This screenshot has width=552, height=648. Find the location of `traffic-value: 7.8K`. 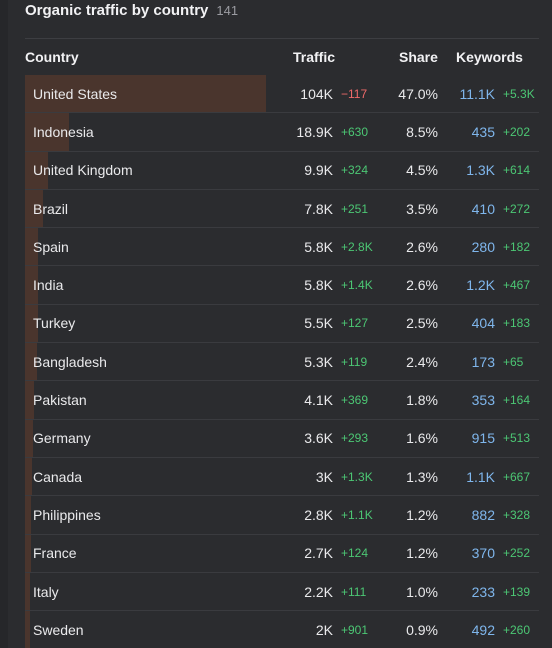

traffic-value: 7.8K is located at coordinates (318, 208).